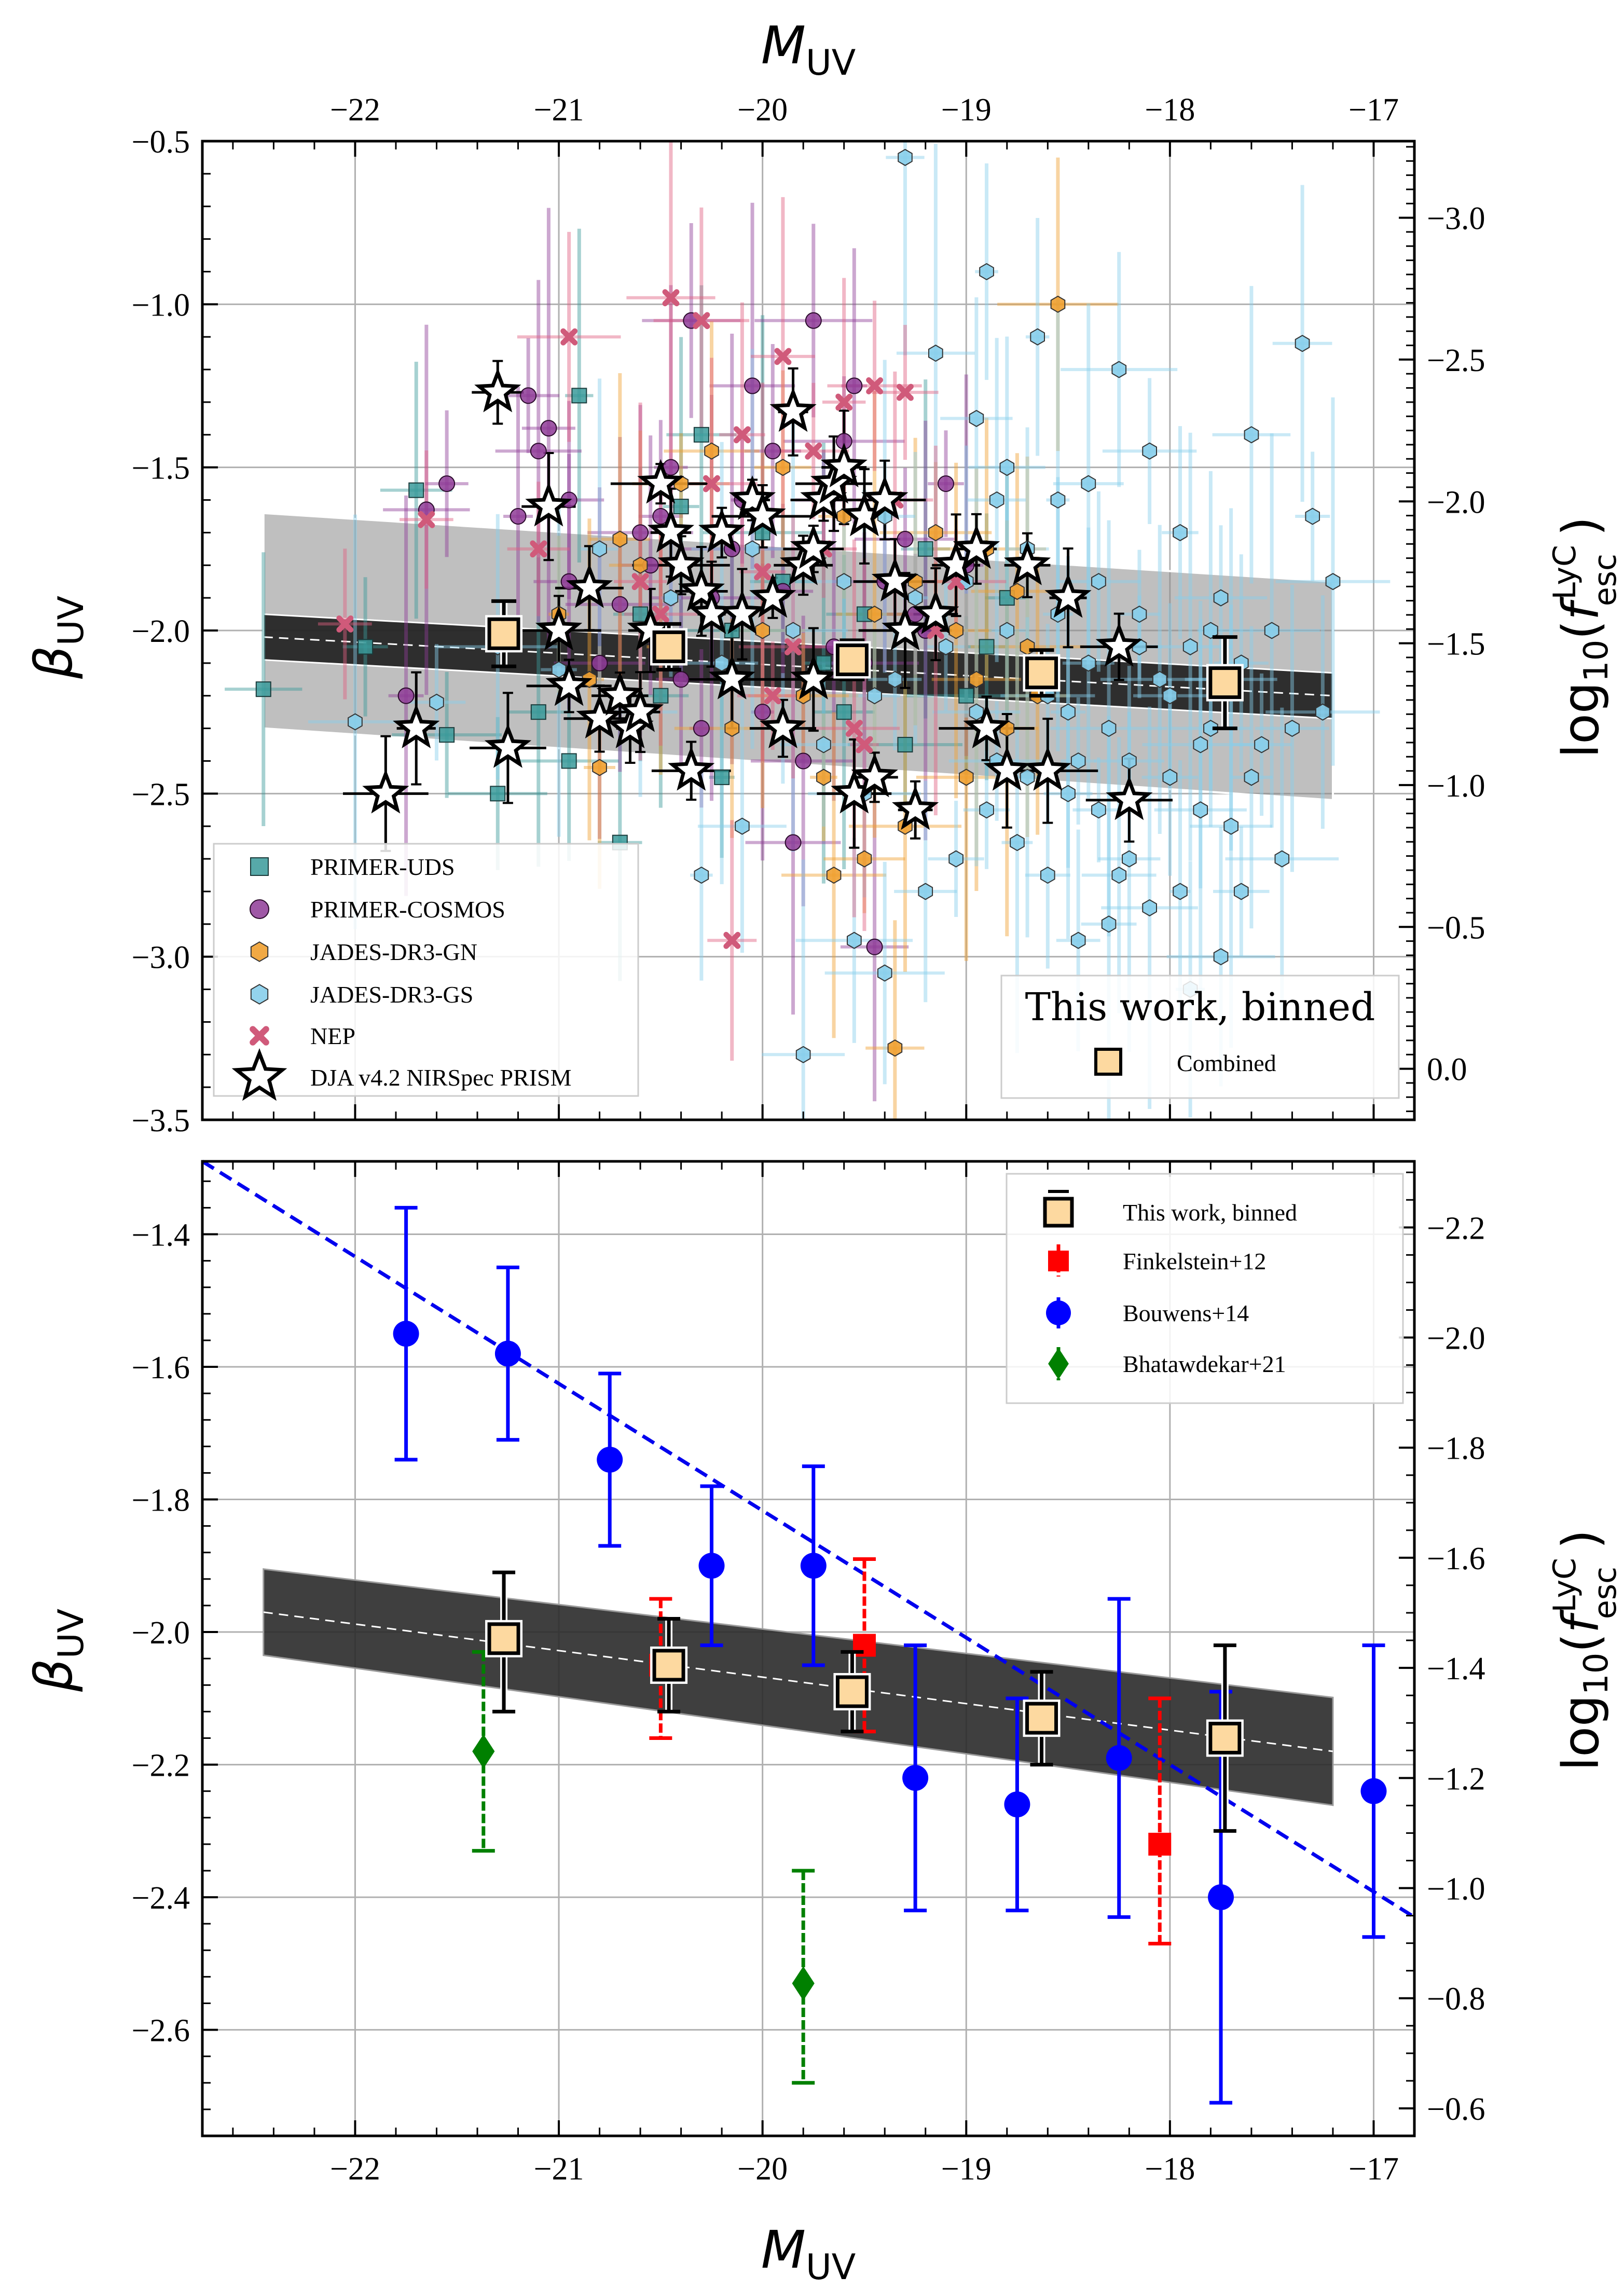 The width and height of the screenshot is (1624, 2290). What do you see at coordinates (441, 1077) in the screenshot?
I see `legend-label-dja: DJA v4.2 NIRSpec PRISM` at bounding box center [441, 1077].